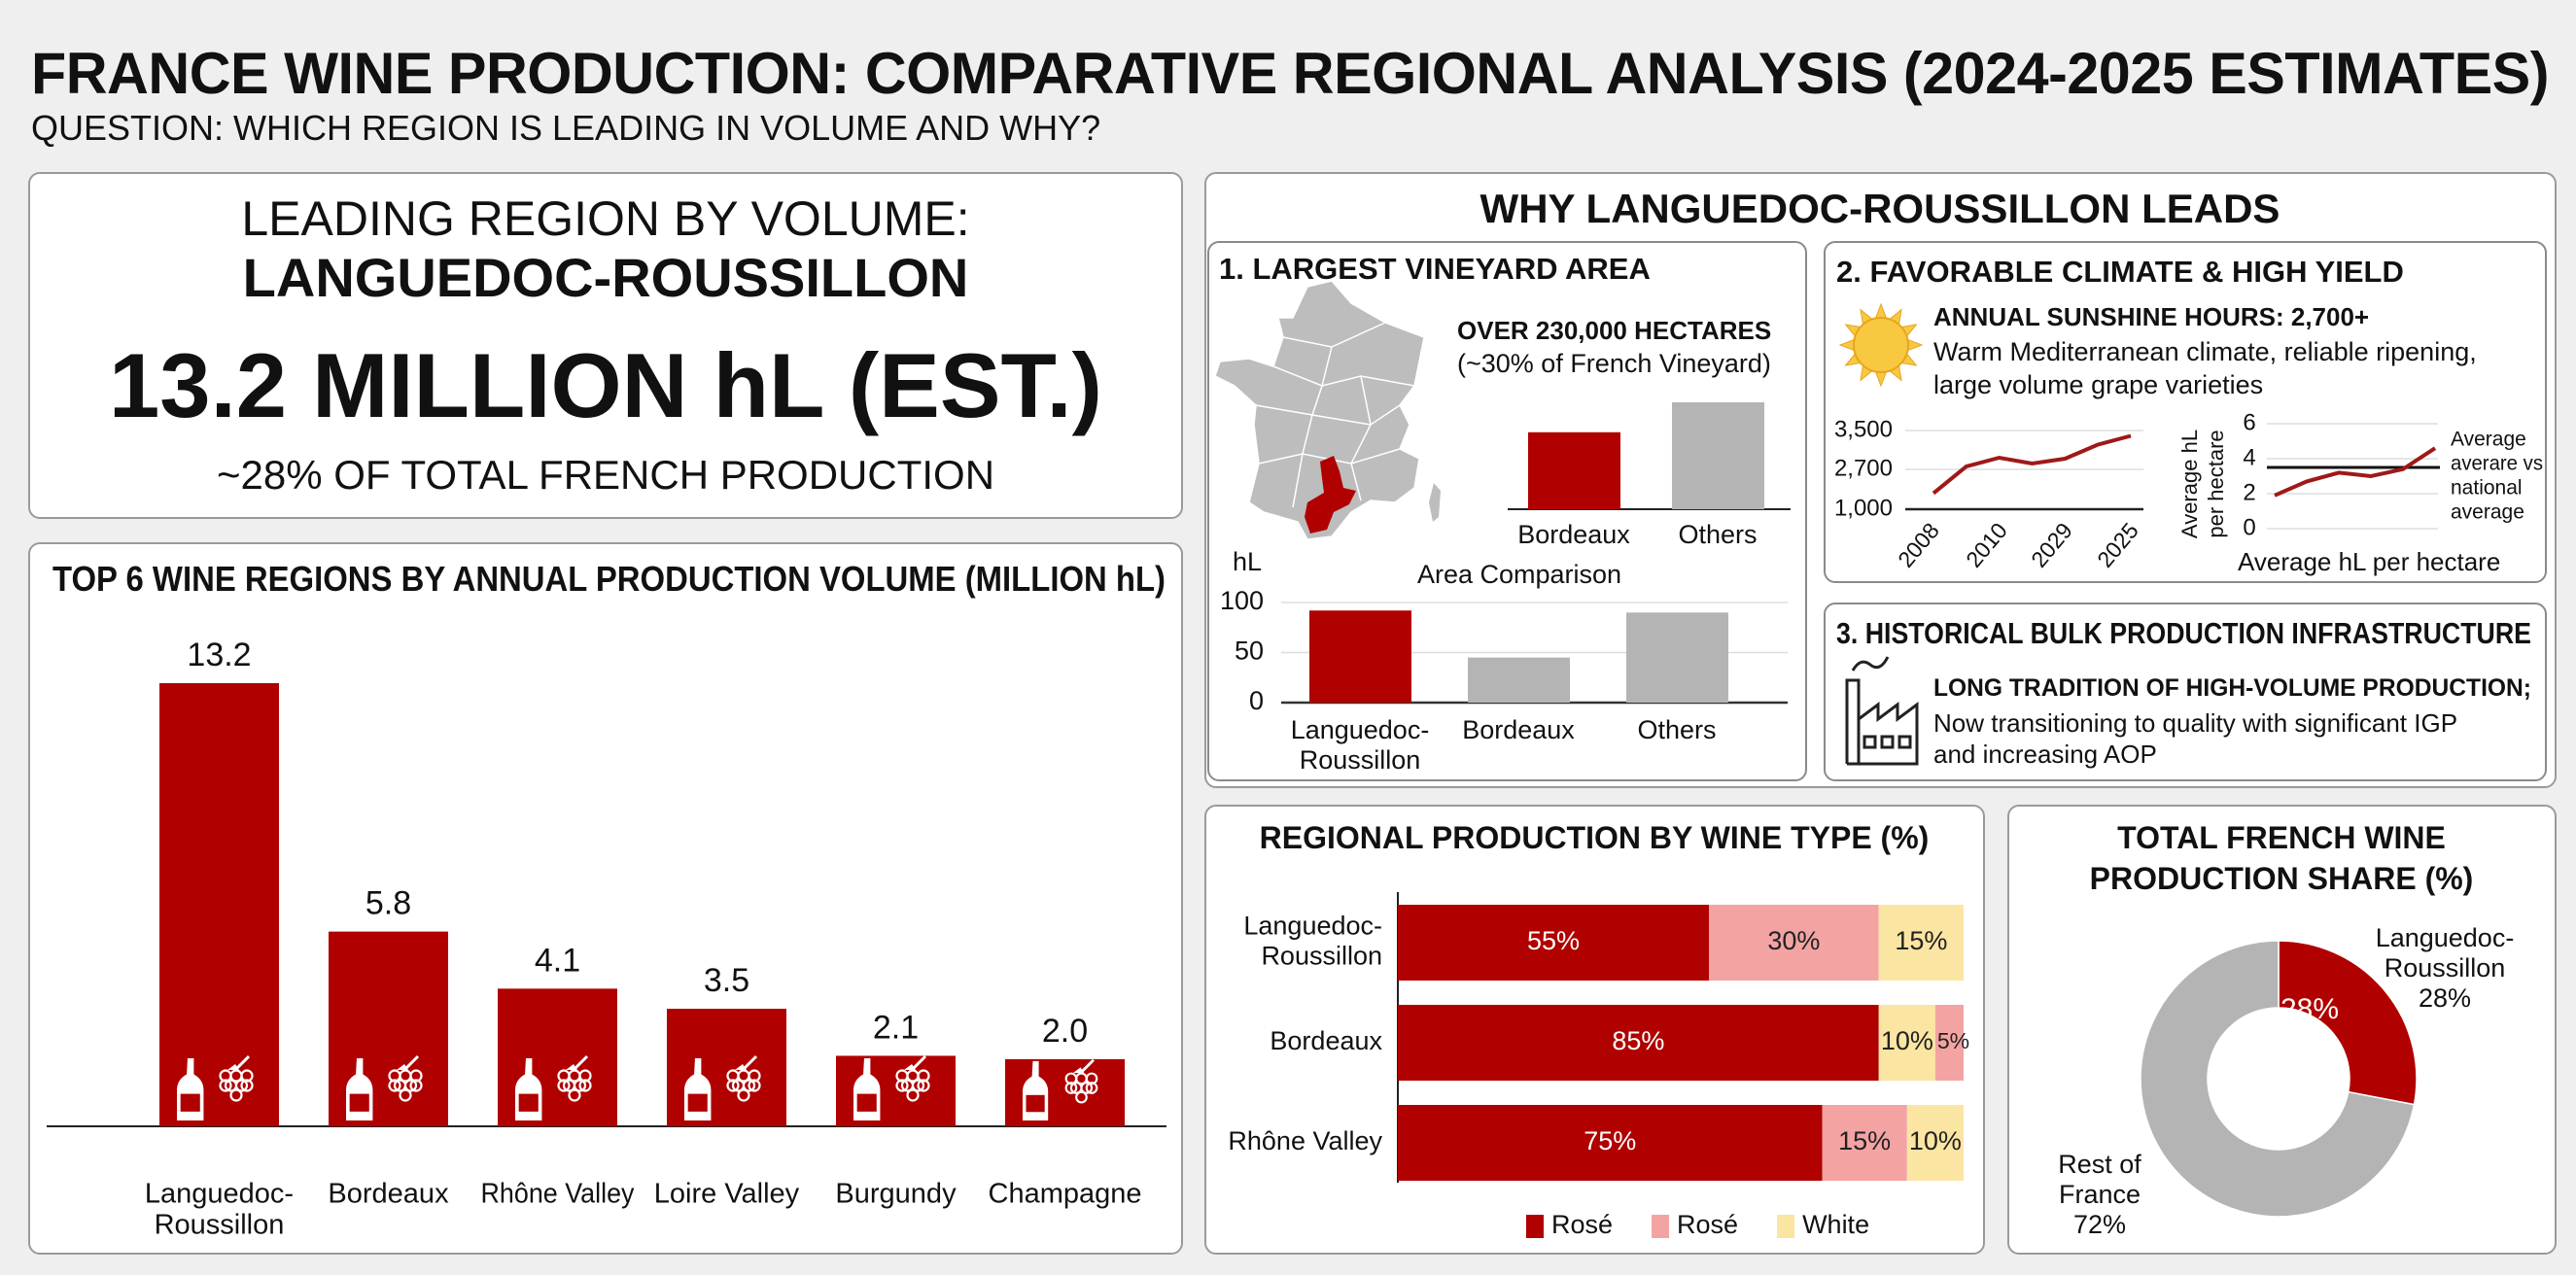  What do you see at coordinates (1880, 208) in the screenshot?
I see `why-title: WHY LANGUEDOC-ROUSSILLON LEADS` at bounding box center [1880, 208].